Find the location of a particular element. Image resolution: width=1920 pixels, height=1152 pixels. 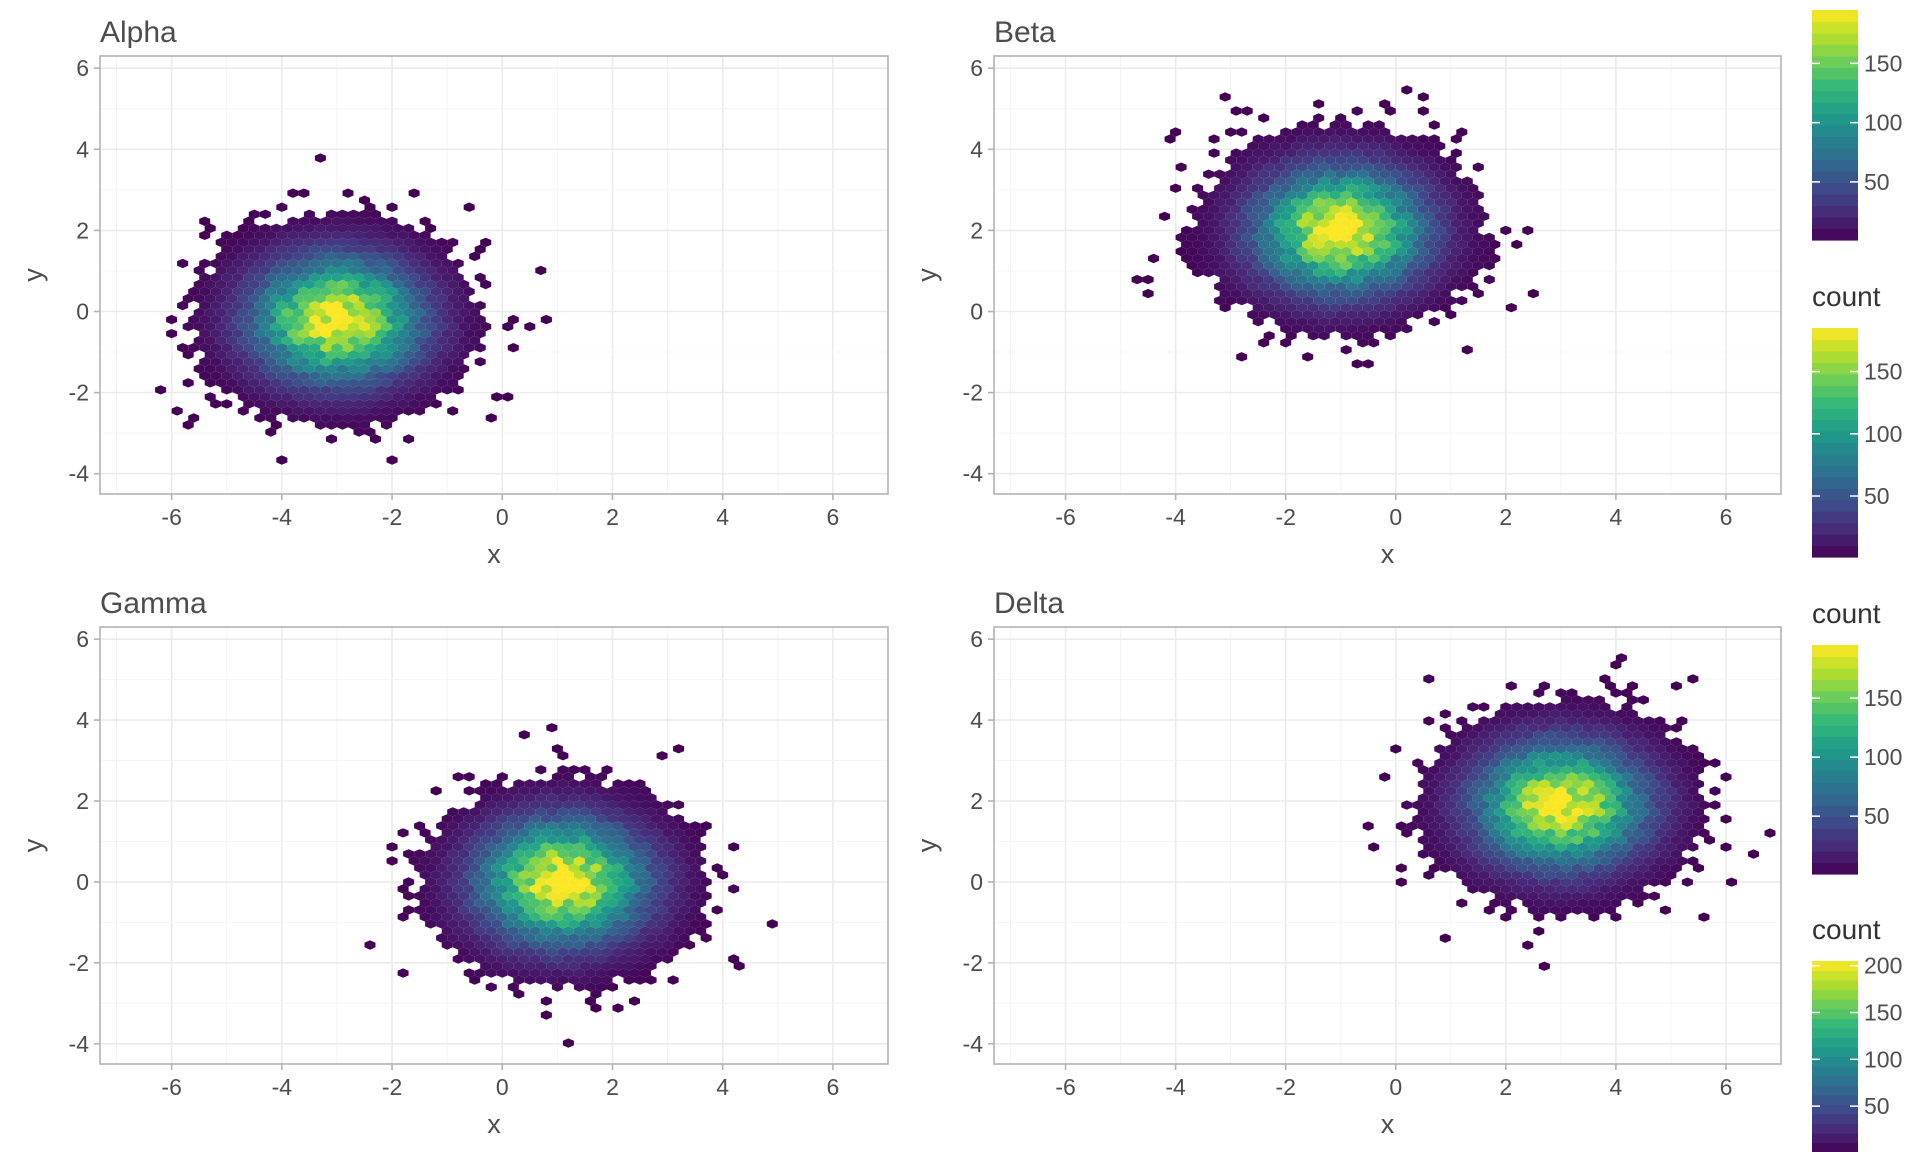

y-tick-label: 4 is located at coordinates (82, 720).